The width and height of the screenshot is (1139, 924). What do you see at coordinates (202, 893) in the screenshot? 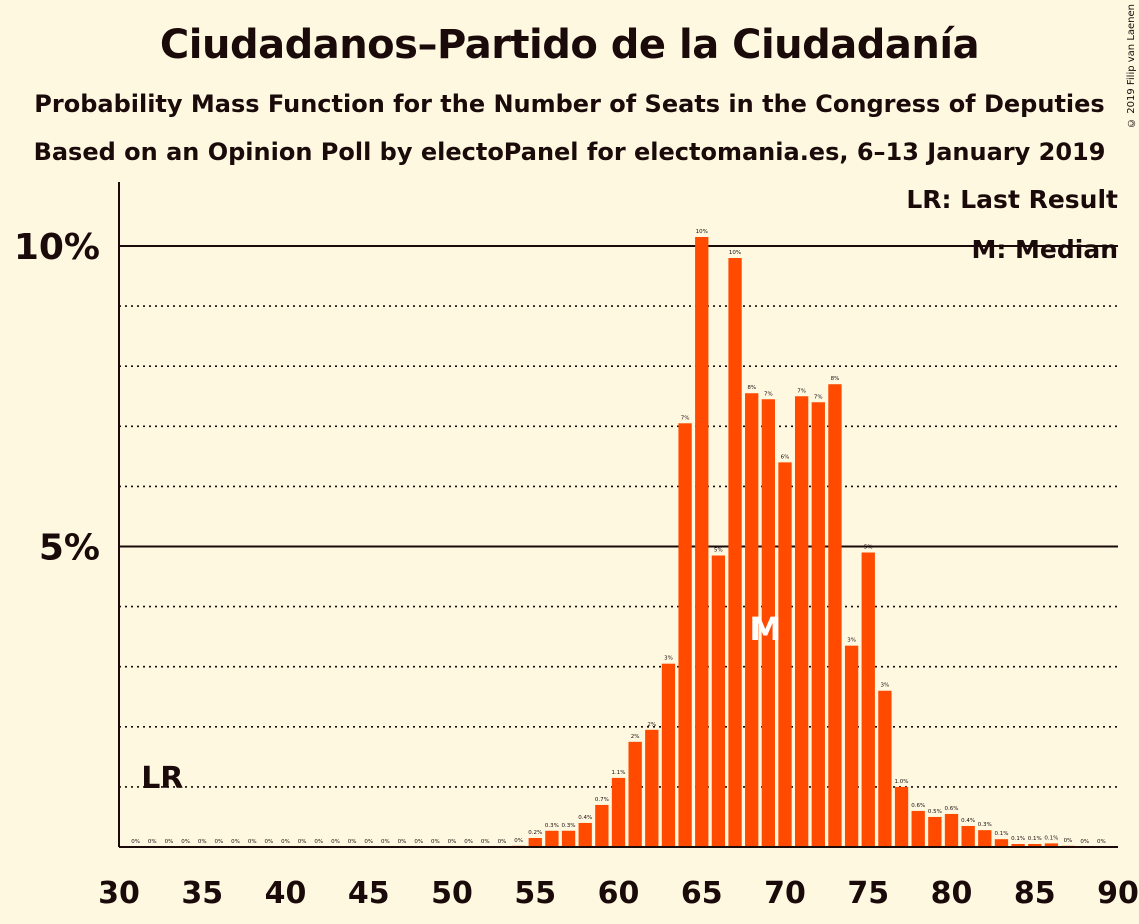
I see `x-tick-label: 35` at bounding box center [202, 893].